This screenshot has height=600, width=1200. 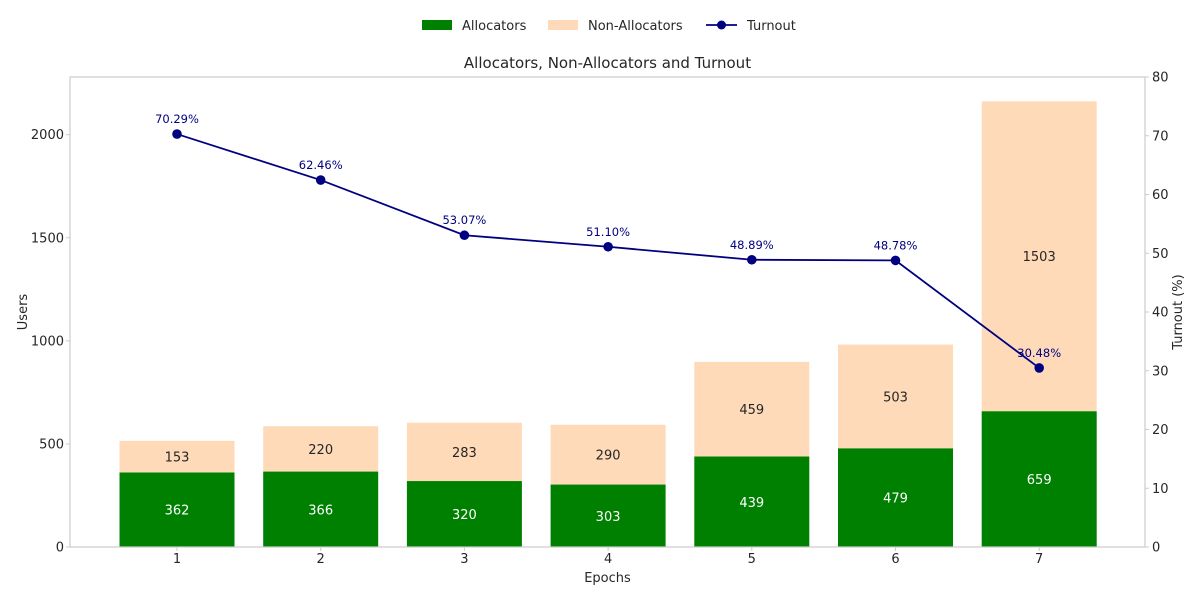 What do you see at coordinates (1160, 430) in the screenshot?
I see `y2-tick-label: 20` at bounding box center [1160, 430].